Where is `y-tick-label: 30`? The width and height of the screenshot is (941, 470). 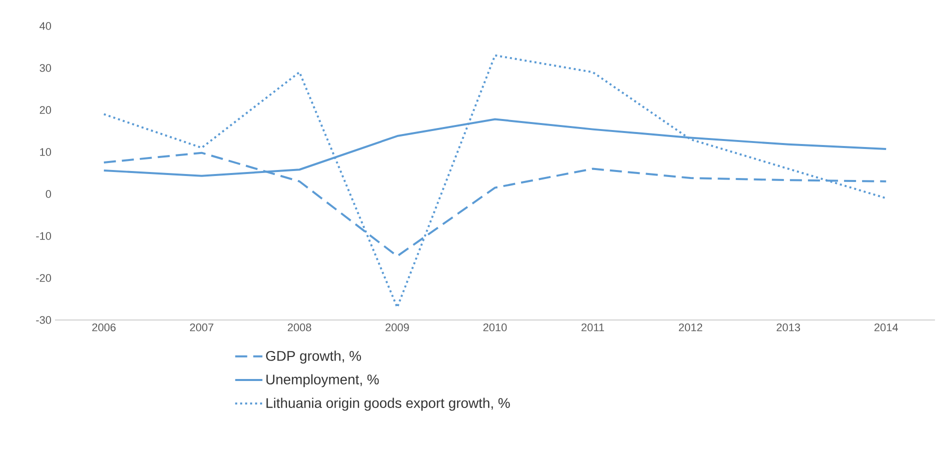 y-tick-label: 30 is located at coordinates (46, 68).